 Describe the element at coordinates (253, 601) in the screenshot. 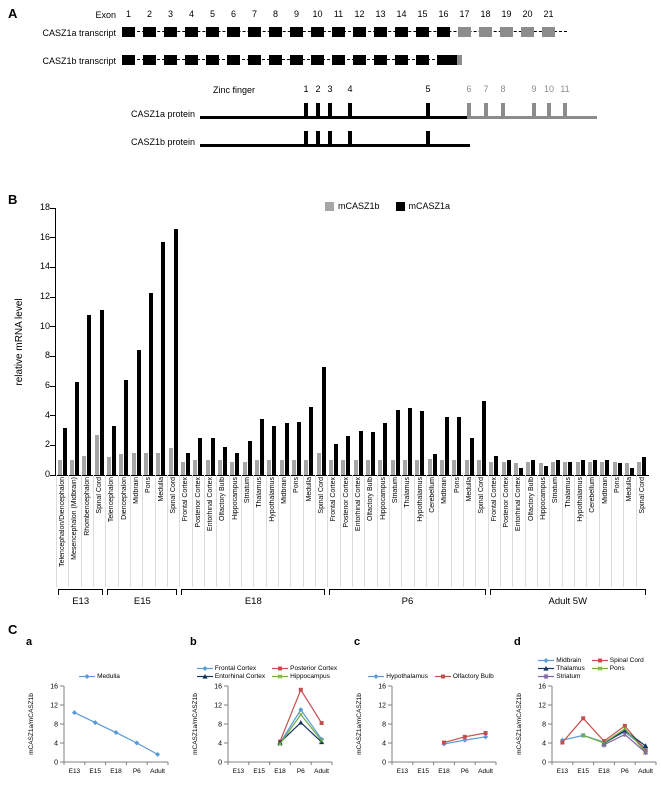

I see `stage-label: E18` at that location.